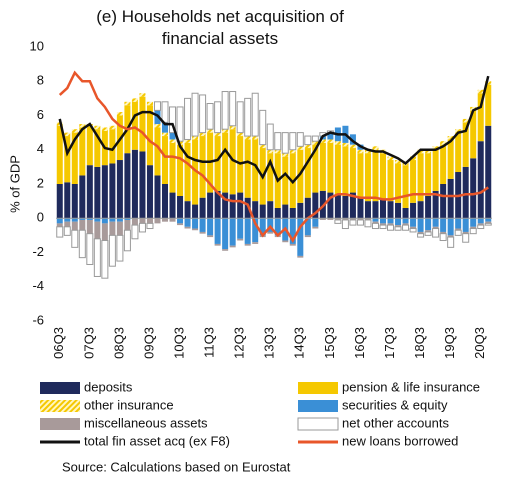 The image size is (518, 484). I want to click on y-tick-label: -6, so click(38, 319).